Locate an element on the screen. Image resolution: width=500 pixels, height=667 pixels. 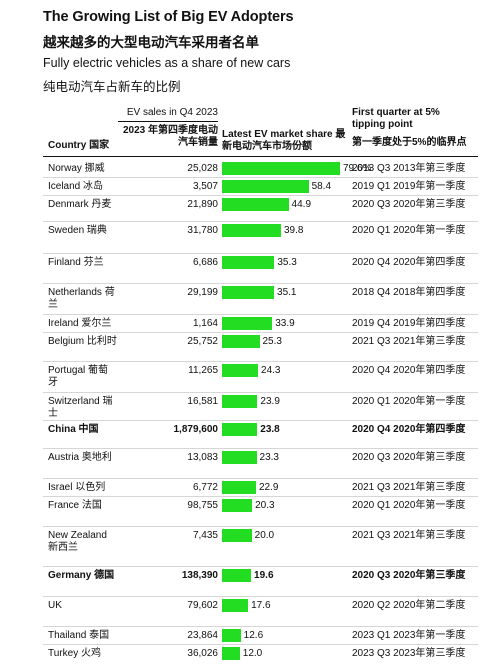
country-cell: Denmark 丹麦 is located at coordinates (80, 204).